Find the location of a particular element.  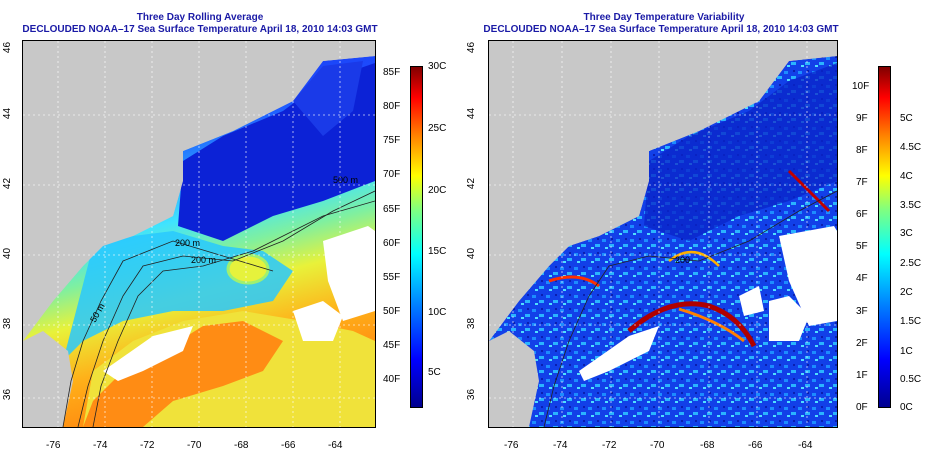

right-colorbar-f-label: 6F is located at coordinates (862, 214).